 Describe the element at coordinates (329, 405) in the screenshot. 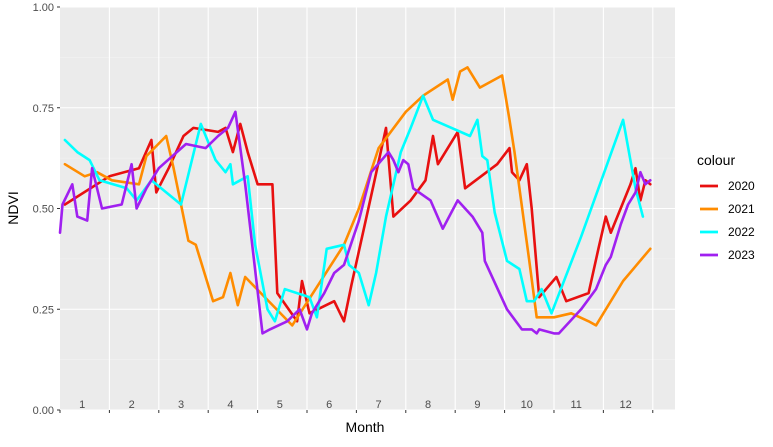

I see `month-label: 6` at that location.